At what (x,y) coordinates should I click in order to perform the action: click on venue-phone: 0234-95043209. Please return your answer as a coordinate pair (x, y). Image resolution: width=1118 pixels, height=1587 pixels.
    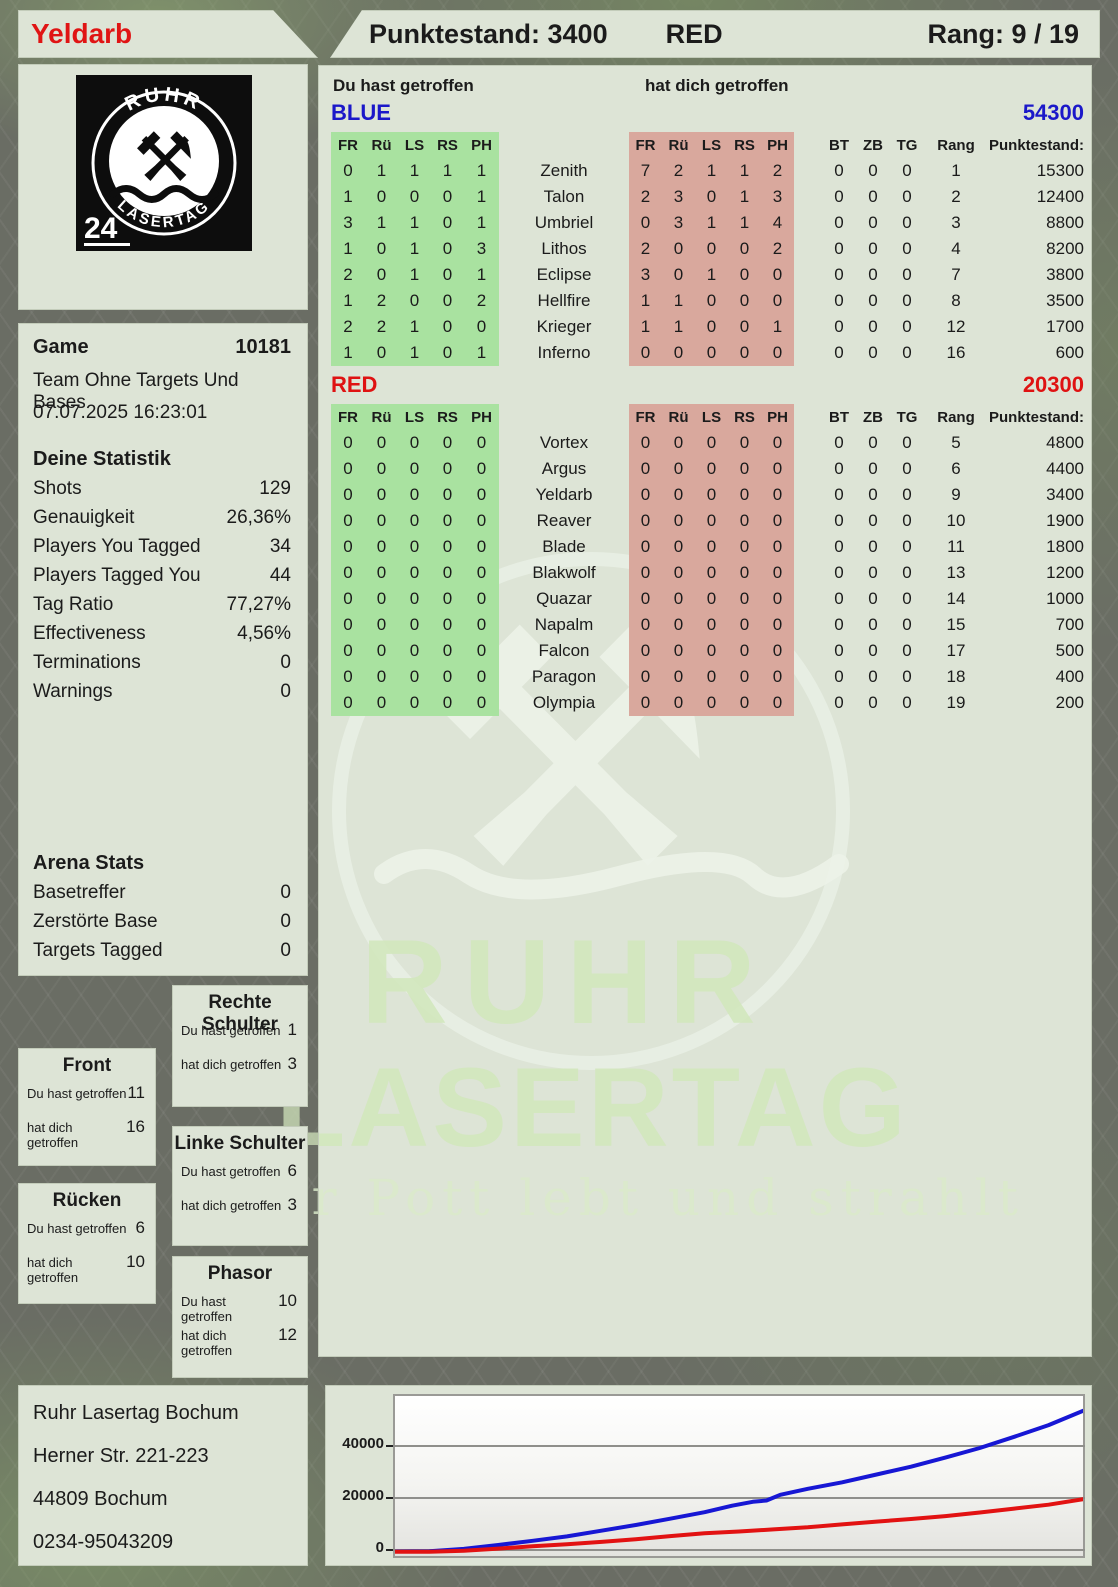
    Looking at the image, I should click on (103, 1542).